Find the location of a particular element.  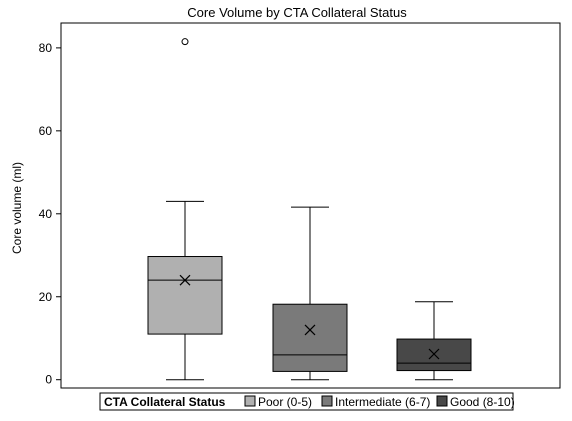

legend-label: Poor (0-5) is located at coordinates (285, 402).